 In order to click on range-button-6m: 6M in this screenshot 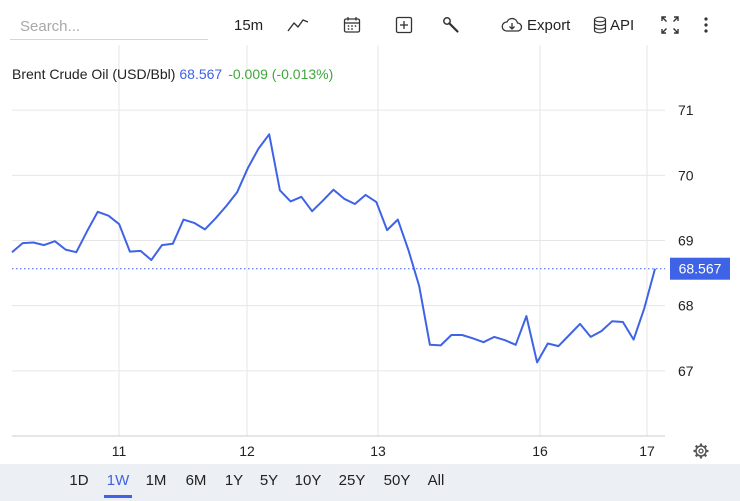, I will do `click(196, 480)`.